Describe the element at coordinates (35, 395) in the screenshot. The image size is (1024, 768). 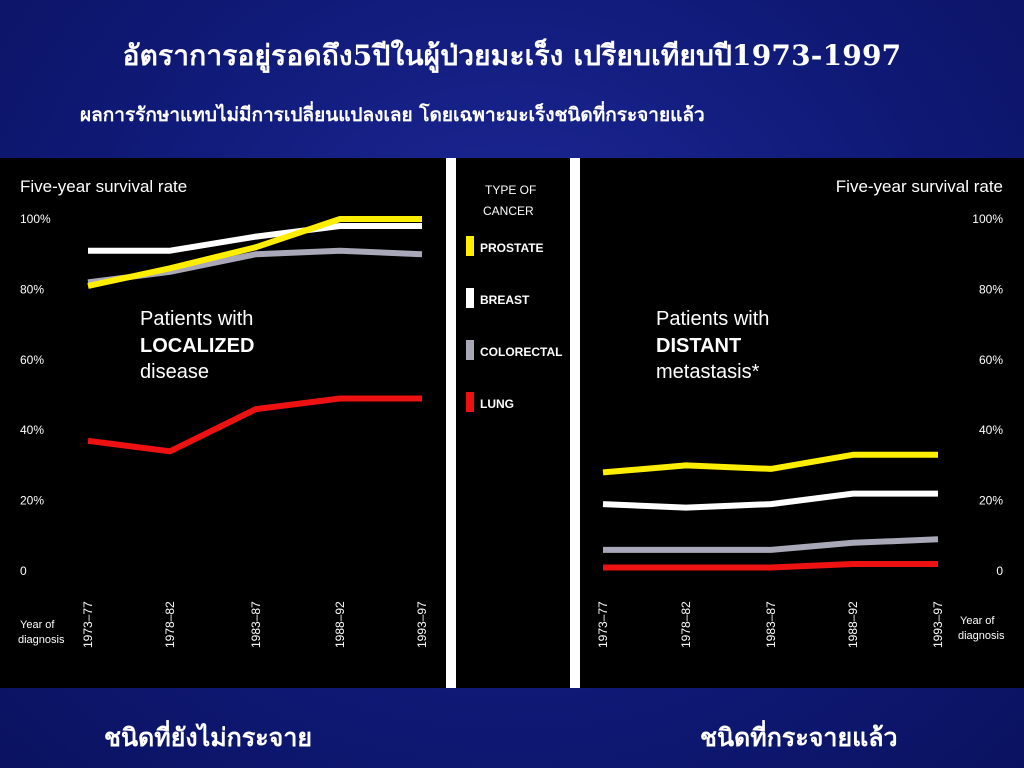
I see `left-ytick-labels: 100% 80% 60% 40% 20% 0` at that location.